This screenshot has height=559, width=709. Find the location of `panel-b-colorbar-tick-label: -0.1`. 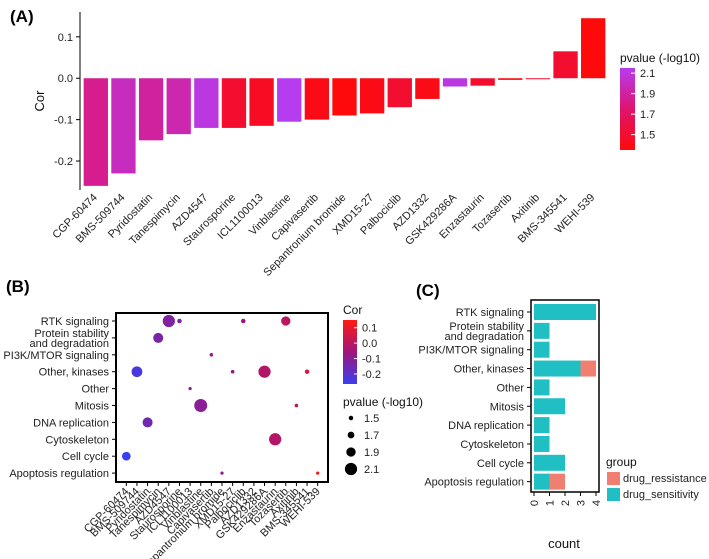

panel-b-colorbar-tick-label: -0.1 is located at coordinates (371, 360).